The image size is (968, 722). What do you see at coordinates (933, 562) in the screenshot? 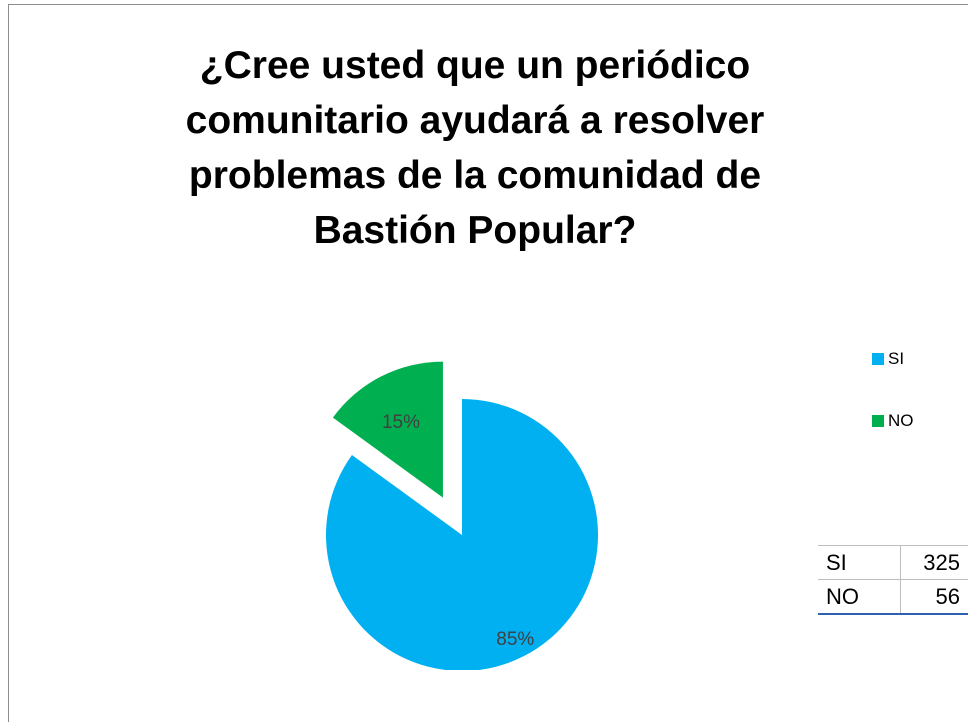
I see `table-cell-value: 325` at bounding box center [933, 562].